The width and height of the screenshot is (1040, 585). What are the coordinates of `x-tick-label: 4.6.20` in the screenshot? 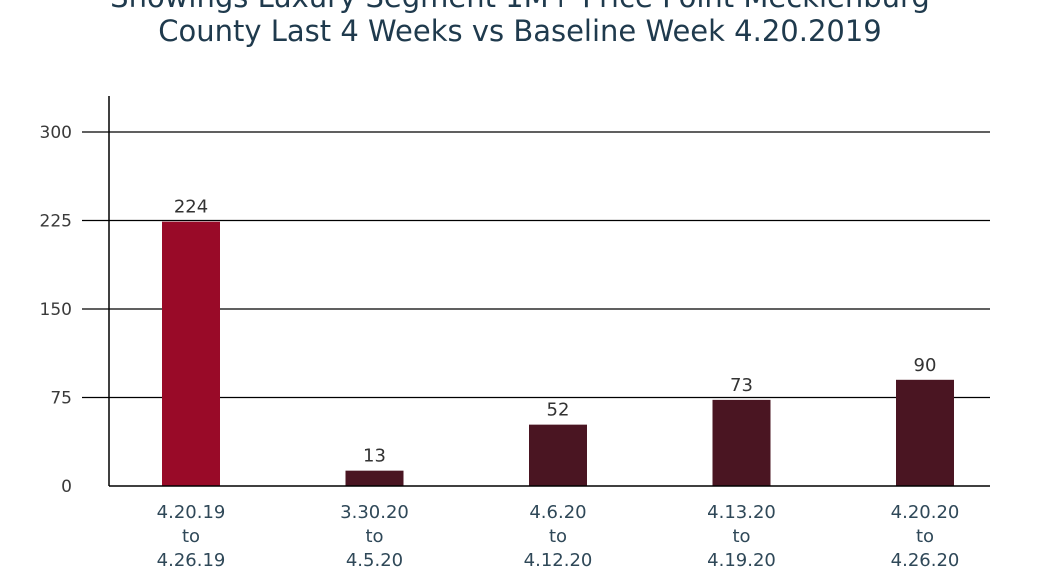 It's located at (557, 512).